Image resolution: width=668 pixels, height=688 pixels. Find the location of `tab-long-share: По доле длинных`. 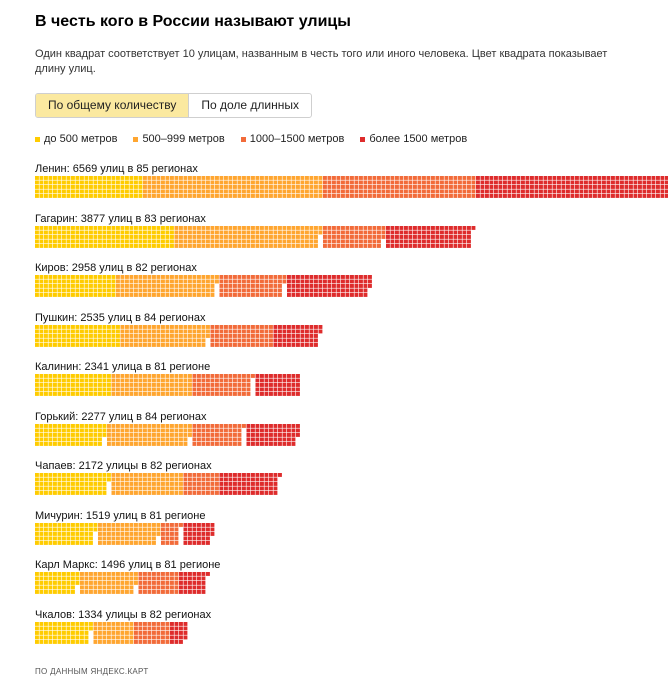

tab-long-share: По доле длинных is located at coordinates (250, 105).